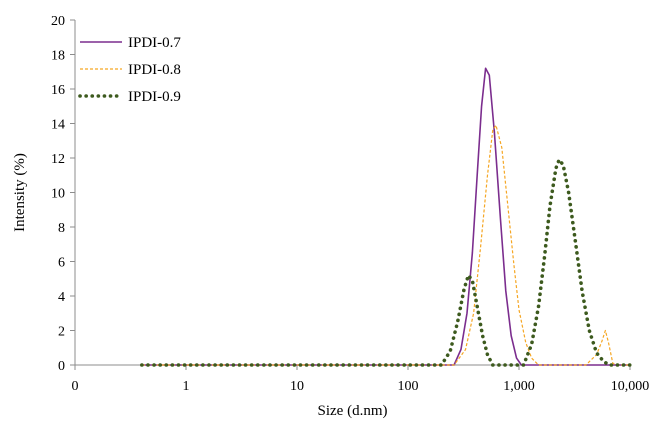 This screenshot has height=421, width=655. I want to click on y-tick-label: 16, so click(58, 90).